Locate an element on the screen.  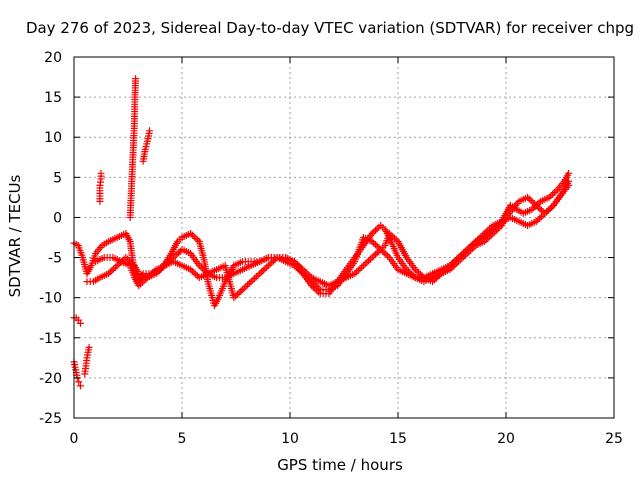
x-tick-label: 15 is located at coordinates (398, 439).